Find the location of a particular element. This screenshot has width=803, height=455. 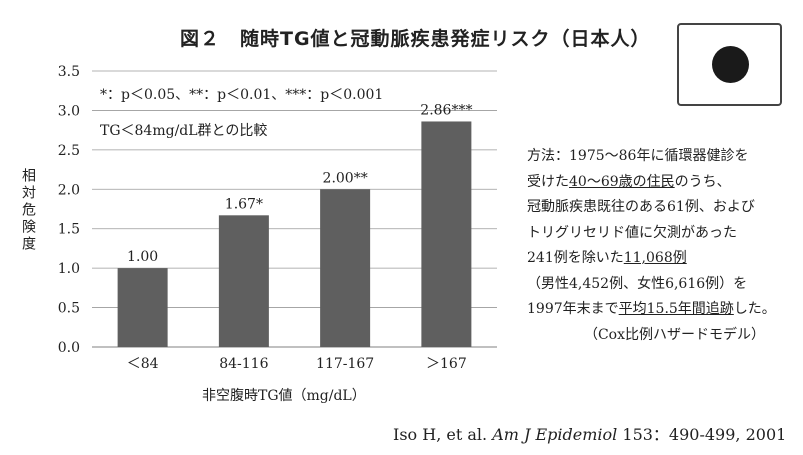

method-line: （男性4,452例、女性6,616例）を is located at coordinates (637, 283).